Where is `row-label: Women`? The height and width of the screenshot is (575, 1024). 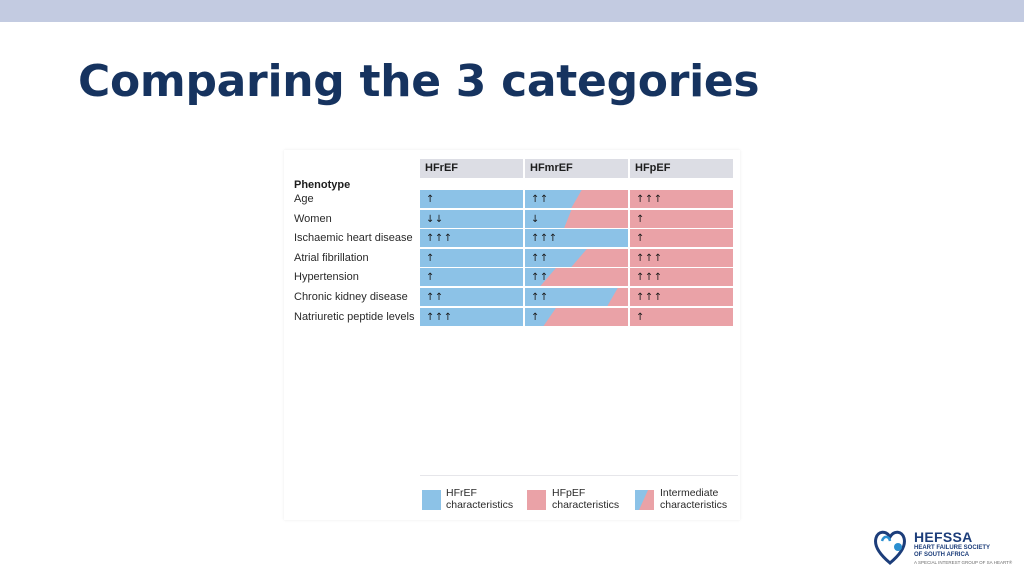
row-label: Women is located at coordinates (313, 219).